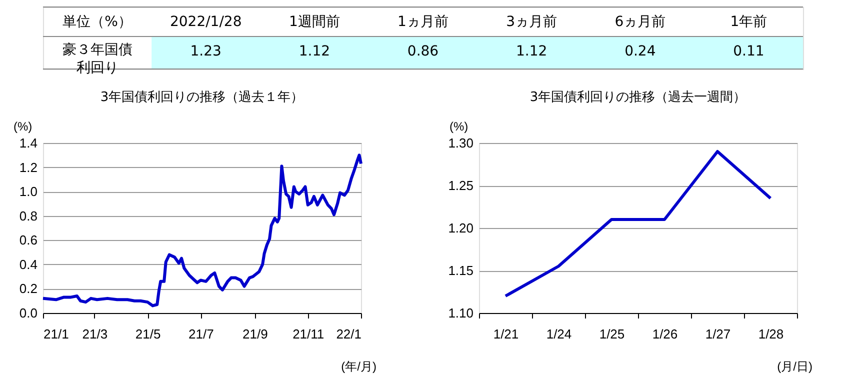  Describe the element at coordinates (423, 51) in the screenshot. I see `data-label: 0.86` at that location.